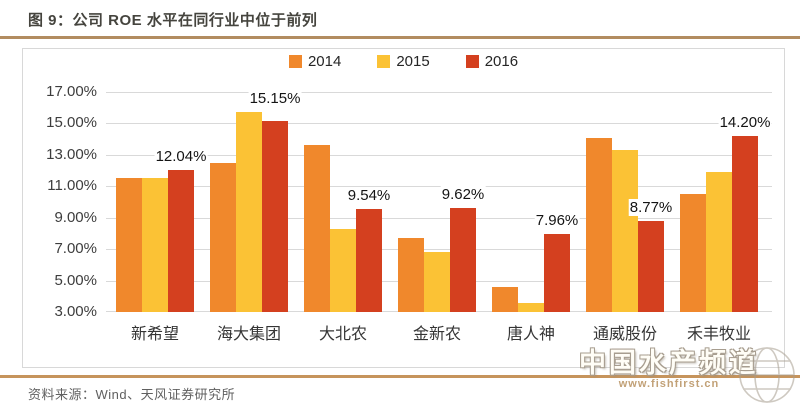 Image resolution: width=800 pixels, height=409 pixels. Describe the element at coordinates (505, 299) in the screenshot. I see `bar-2014-group4` at that location.